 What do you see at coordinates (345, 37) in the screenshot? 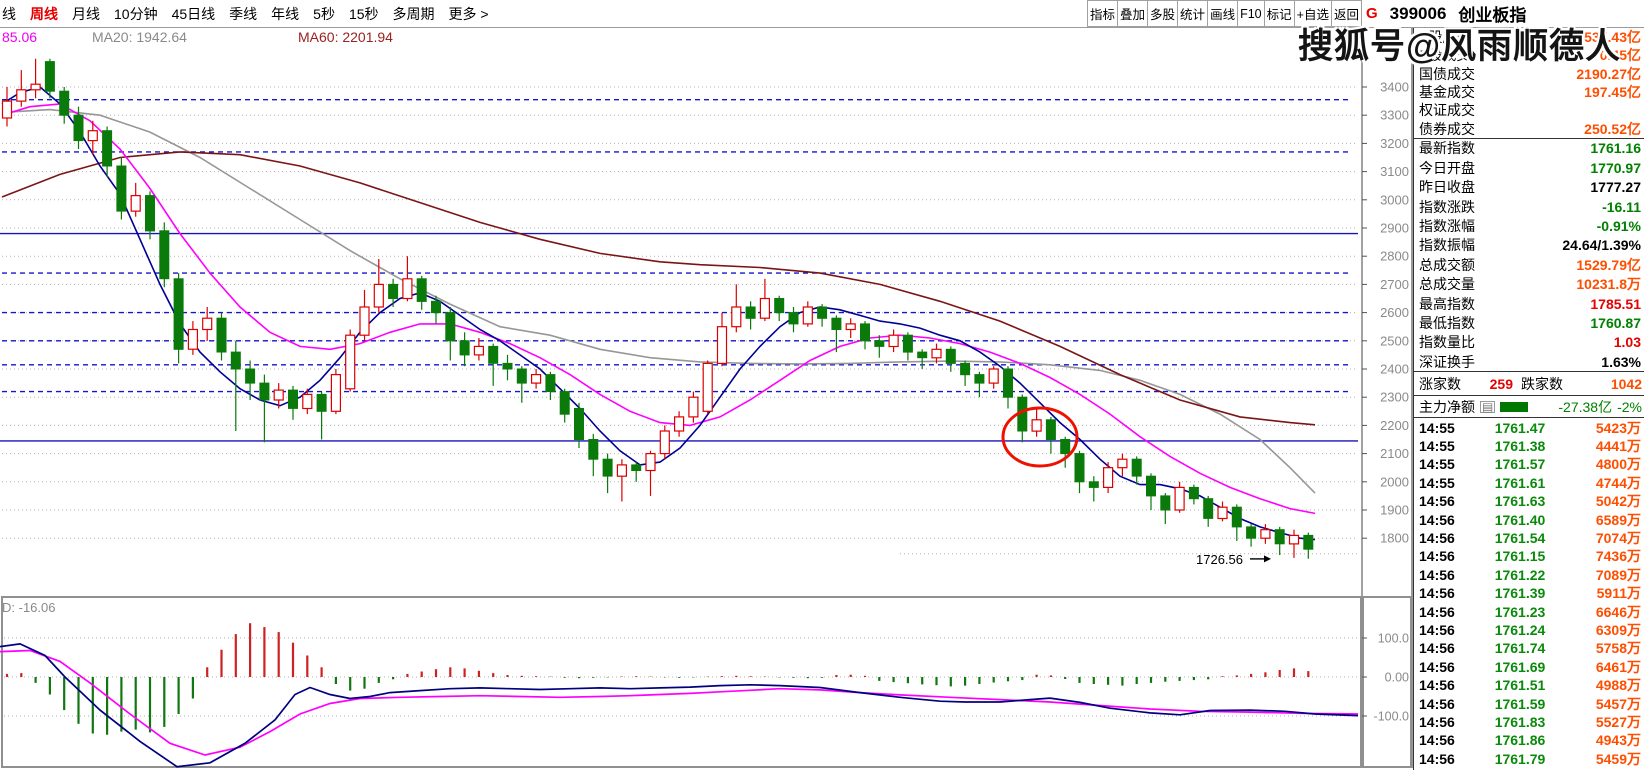
I see `ma-label-2: MA60: 2201.94` at bounding box center [345, 37].